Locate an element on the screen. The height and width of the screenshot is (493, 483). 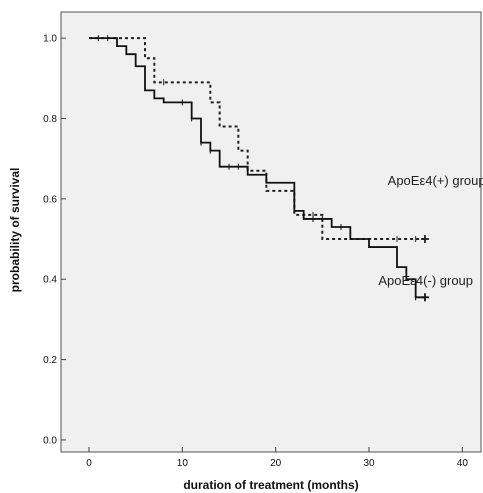
y-axis-title: probability of survival is located at coordinates (15, 230).